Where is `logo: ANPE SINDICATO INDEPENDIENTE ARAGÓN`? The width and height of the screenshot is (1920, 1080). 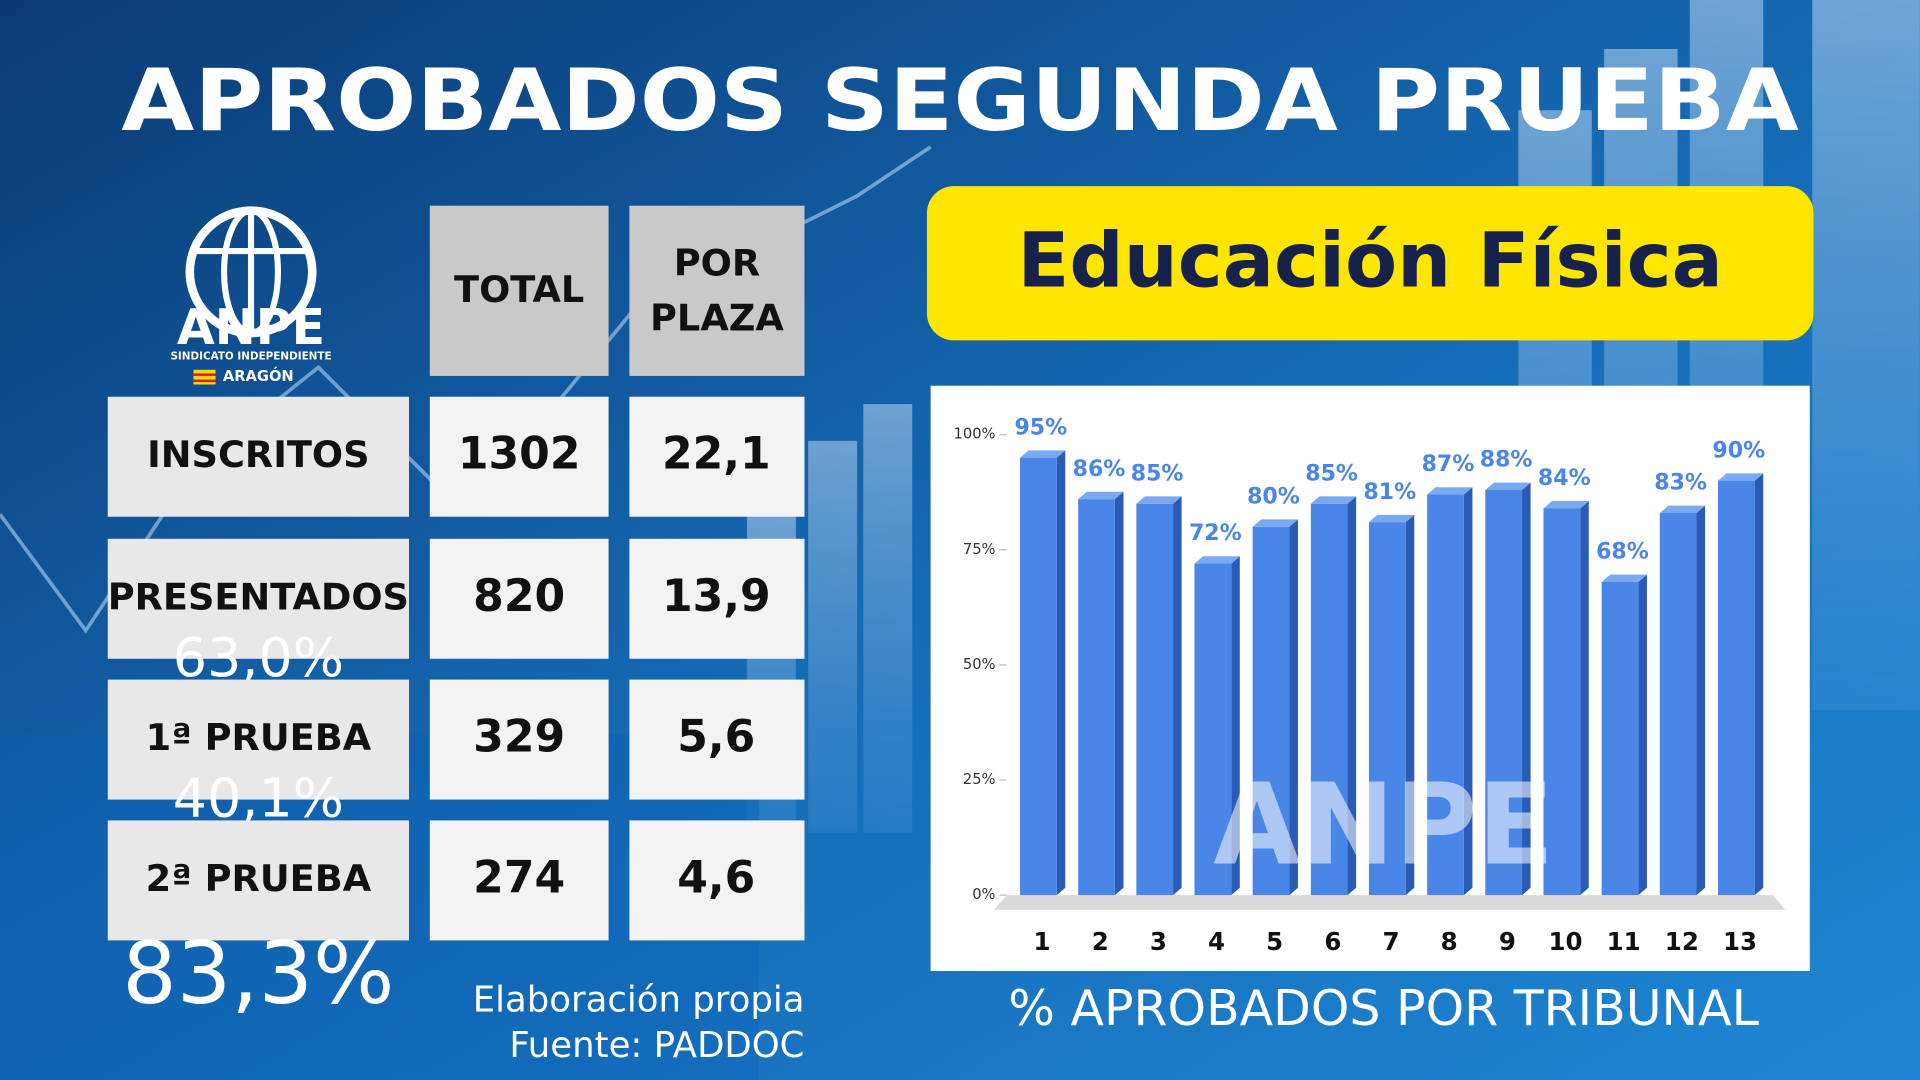 logo: ANPE SINDICATO INDEPENDIENTE ARAGÓN is located at coordinates (251, 295).